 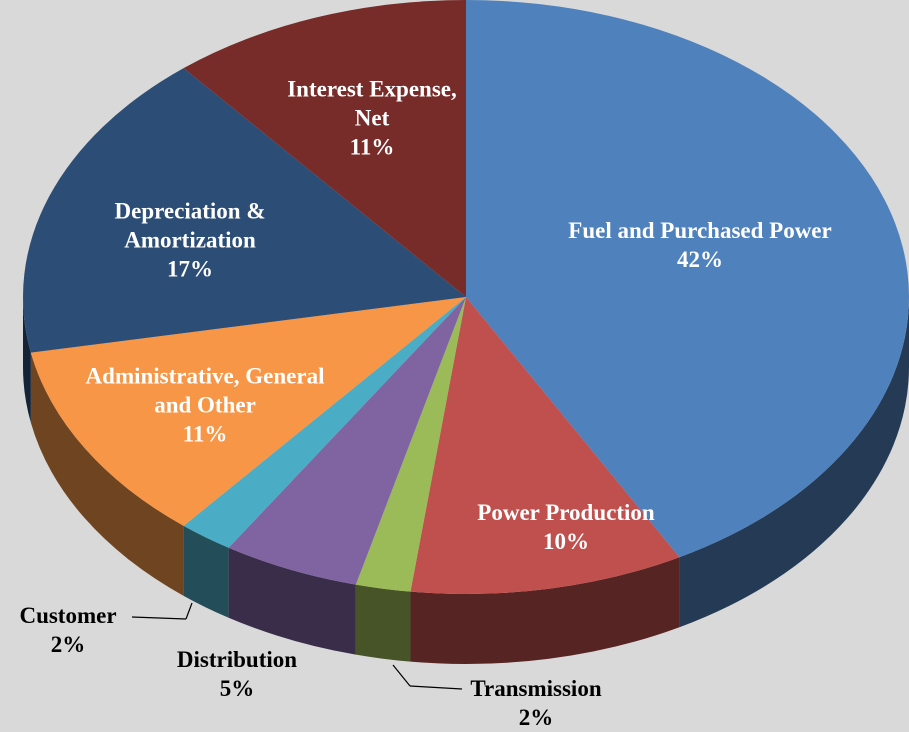 What do you see at coordinates (190, 269) in the screenshot?
I see `value-label: 17%` at bounding box center [190, 269].